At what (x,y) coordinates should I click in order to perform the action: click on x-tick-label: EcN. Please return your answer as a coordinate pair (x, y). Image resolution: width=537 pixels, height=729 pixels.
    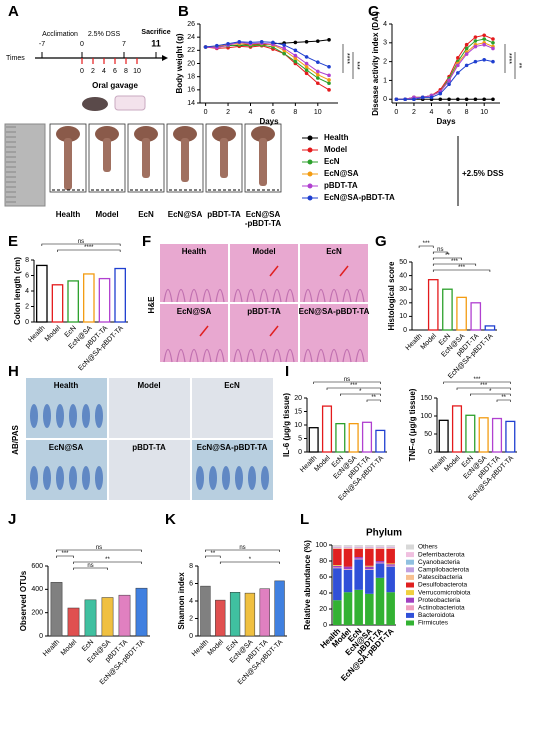
    Looking at the image, I should click on (88, 646).